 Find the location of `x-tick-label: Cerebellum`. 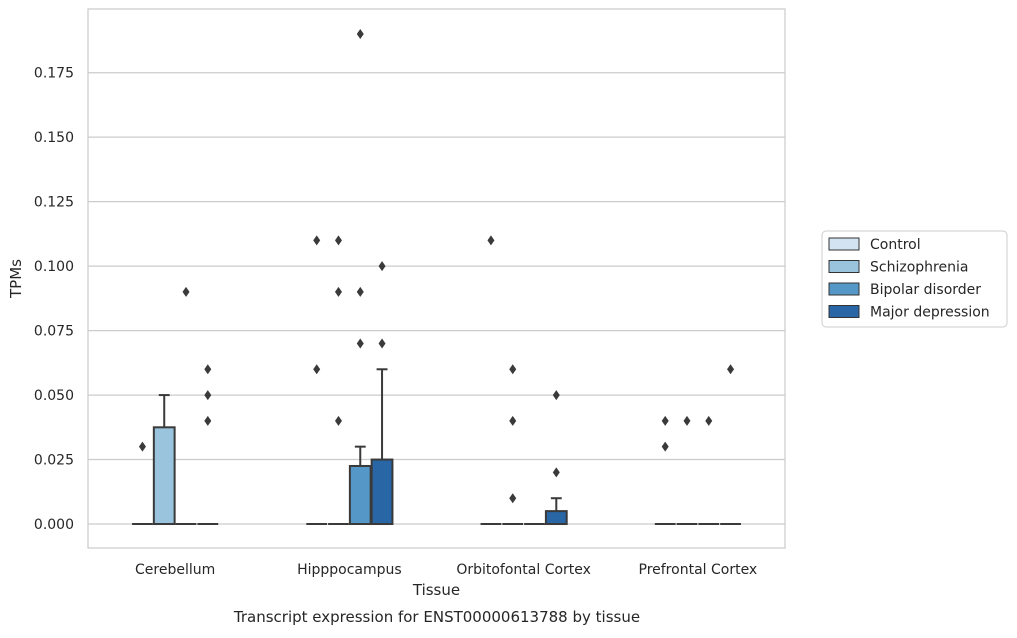

x-tick-label: Cerebellum is located at coordinates (175, 570).